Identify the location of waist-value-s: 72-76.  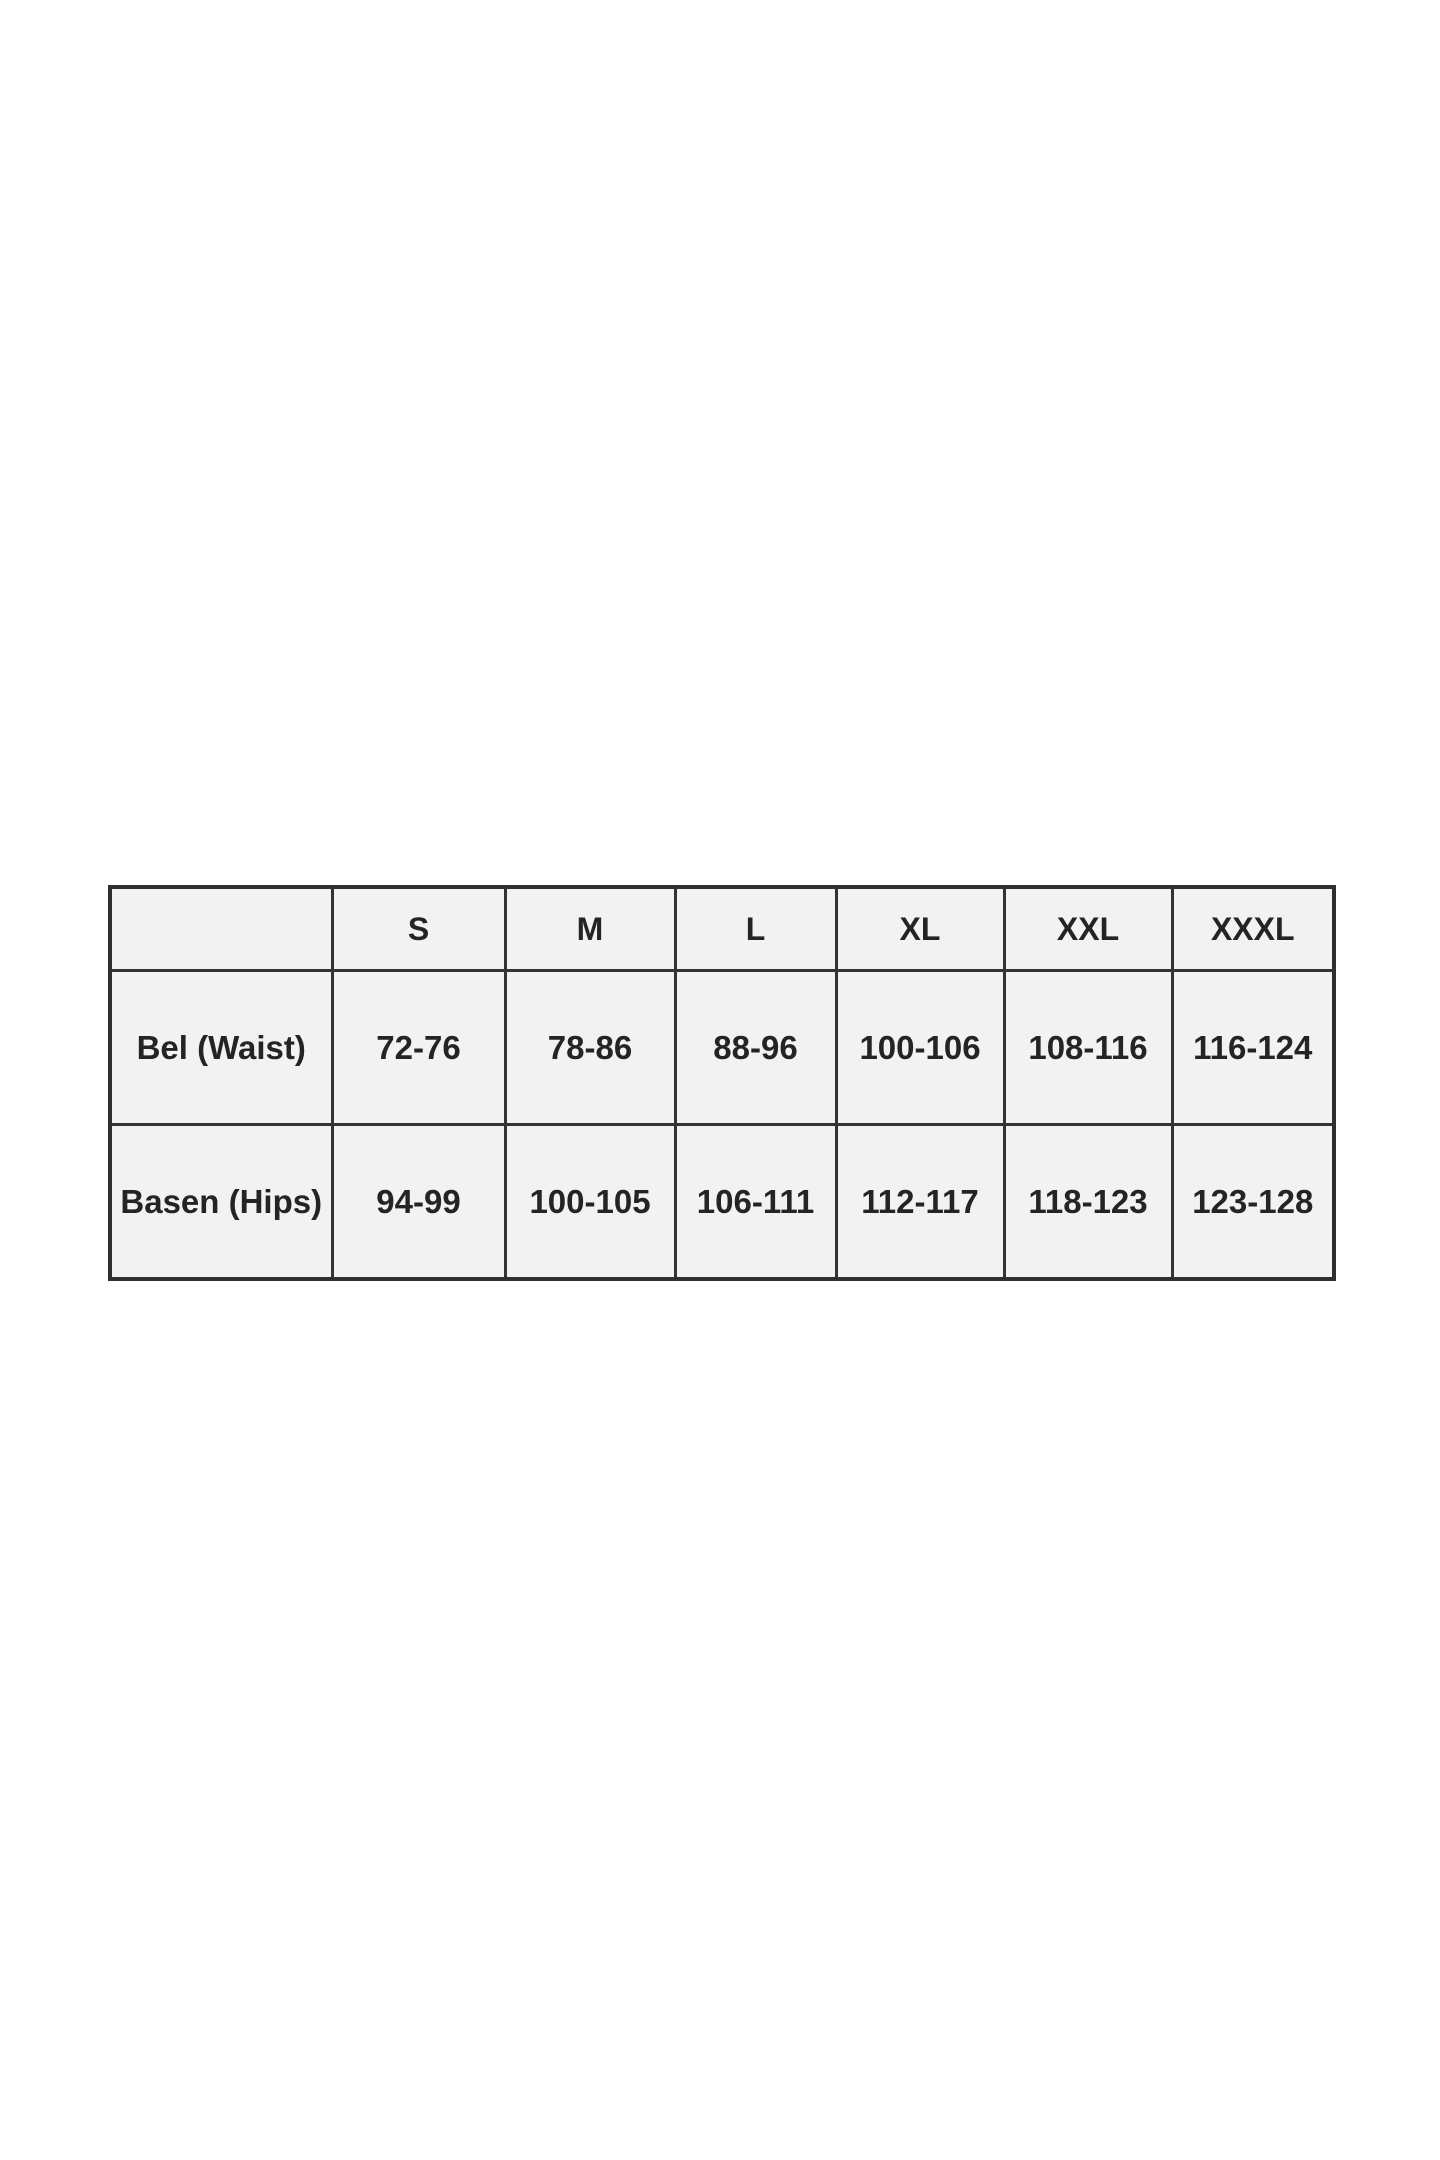
(418, 1047).